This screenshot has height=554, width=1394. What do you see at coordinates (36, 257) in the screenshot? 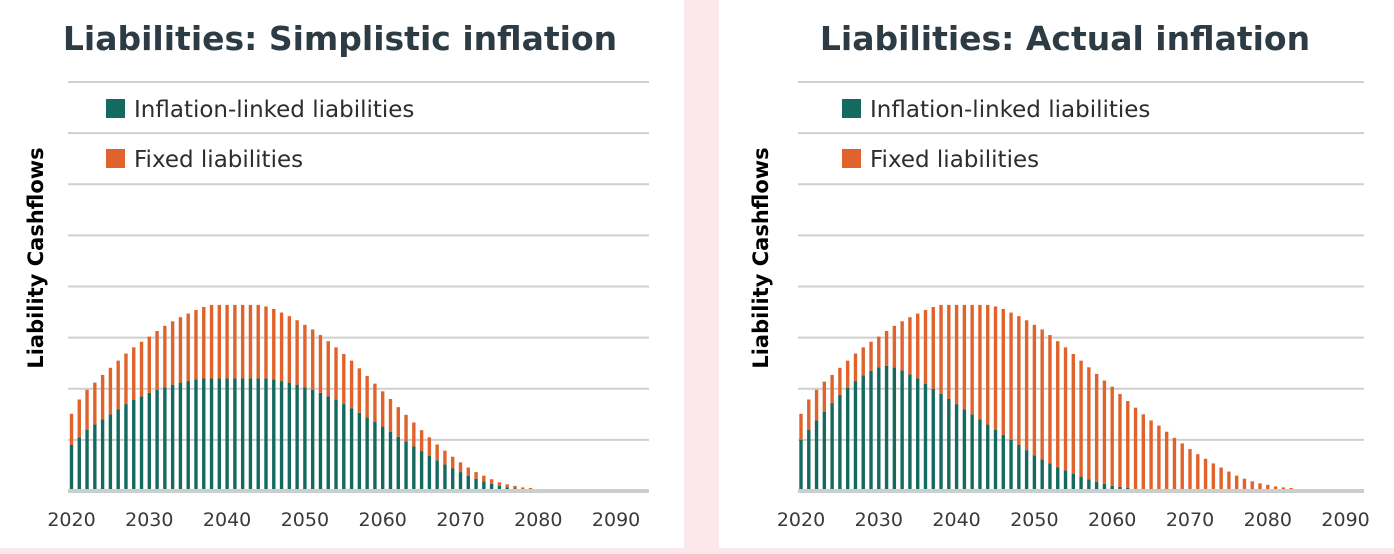
I see `y-axis-label: Liability Cashflows` at bounding box center [36, 257].